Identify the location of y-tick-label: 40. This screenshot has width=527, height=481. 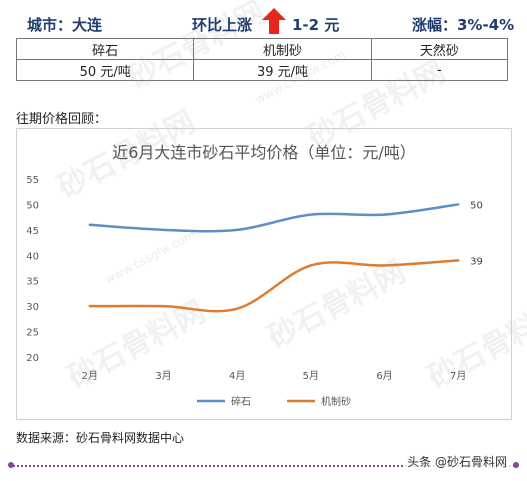
(32, 256).